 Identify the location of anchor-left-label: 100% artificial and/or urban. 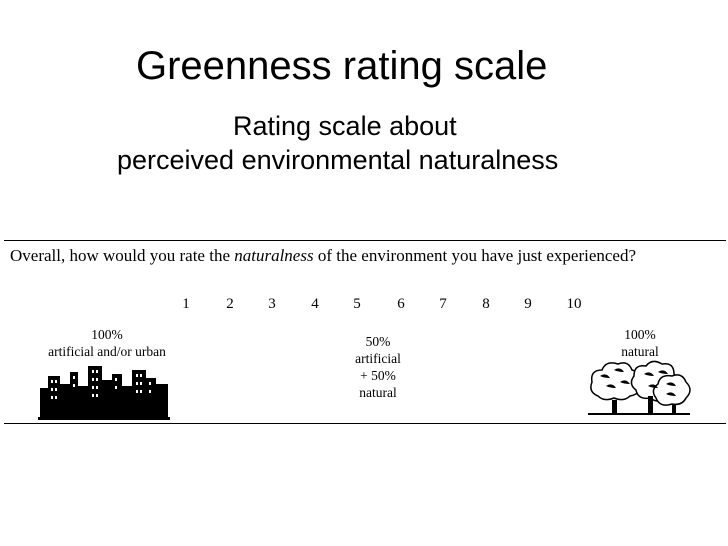
(107, 343).